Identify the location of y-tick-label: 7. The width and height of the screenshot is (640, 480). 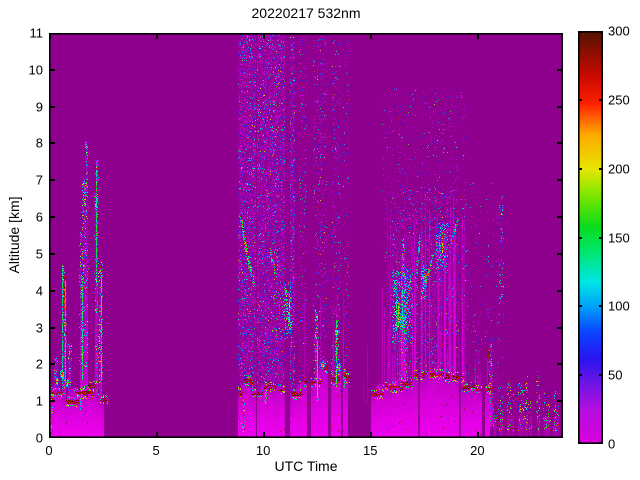
(39, 180).